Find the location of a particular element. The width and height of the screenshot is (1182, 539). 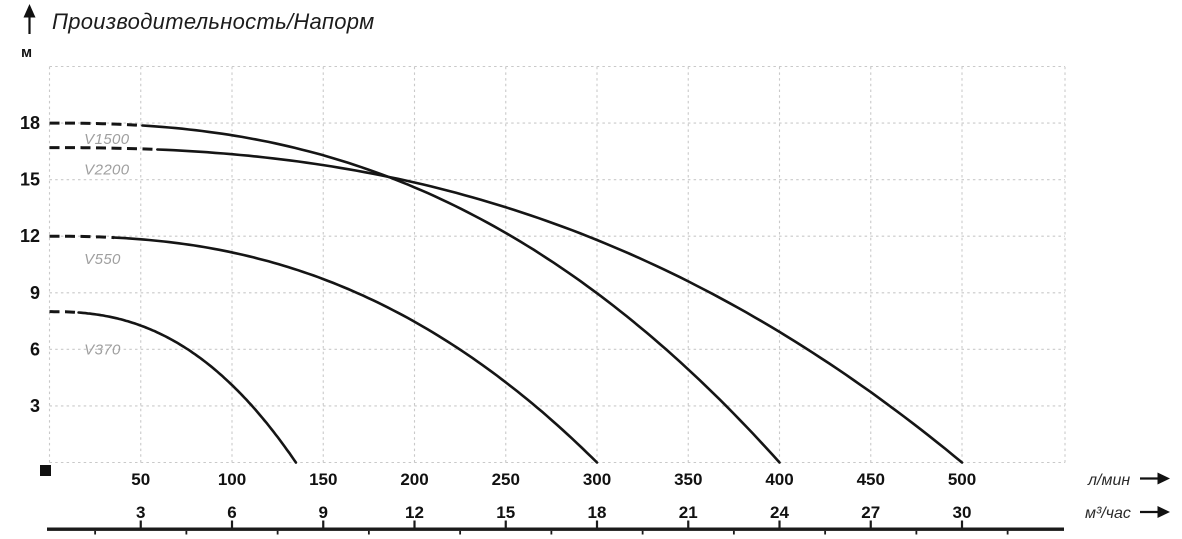

origin-marker is located at coordinates (45, 470).